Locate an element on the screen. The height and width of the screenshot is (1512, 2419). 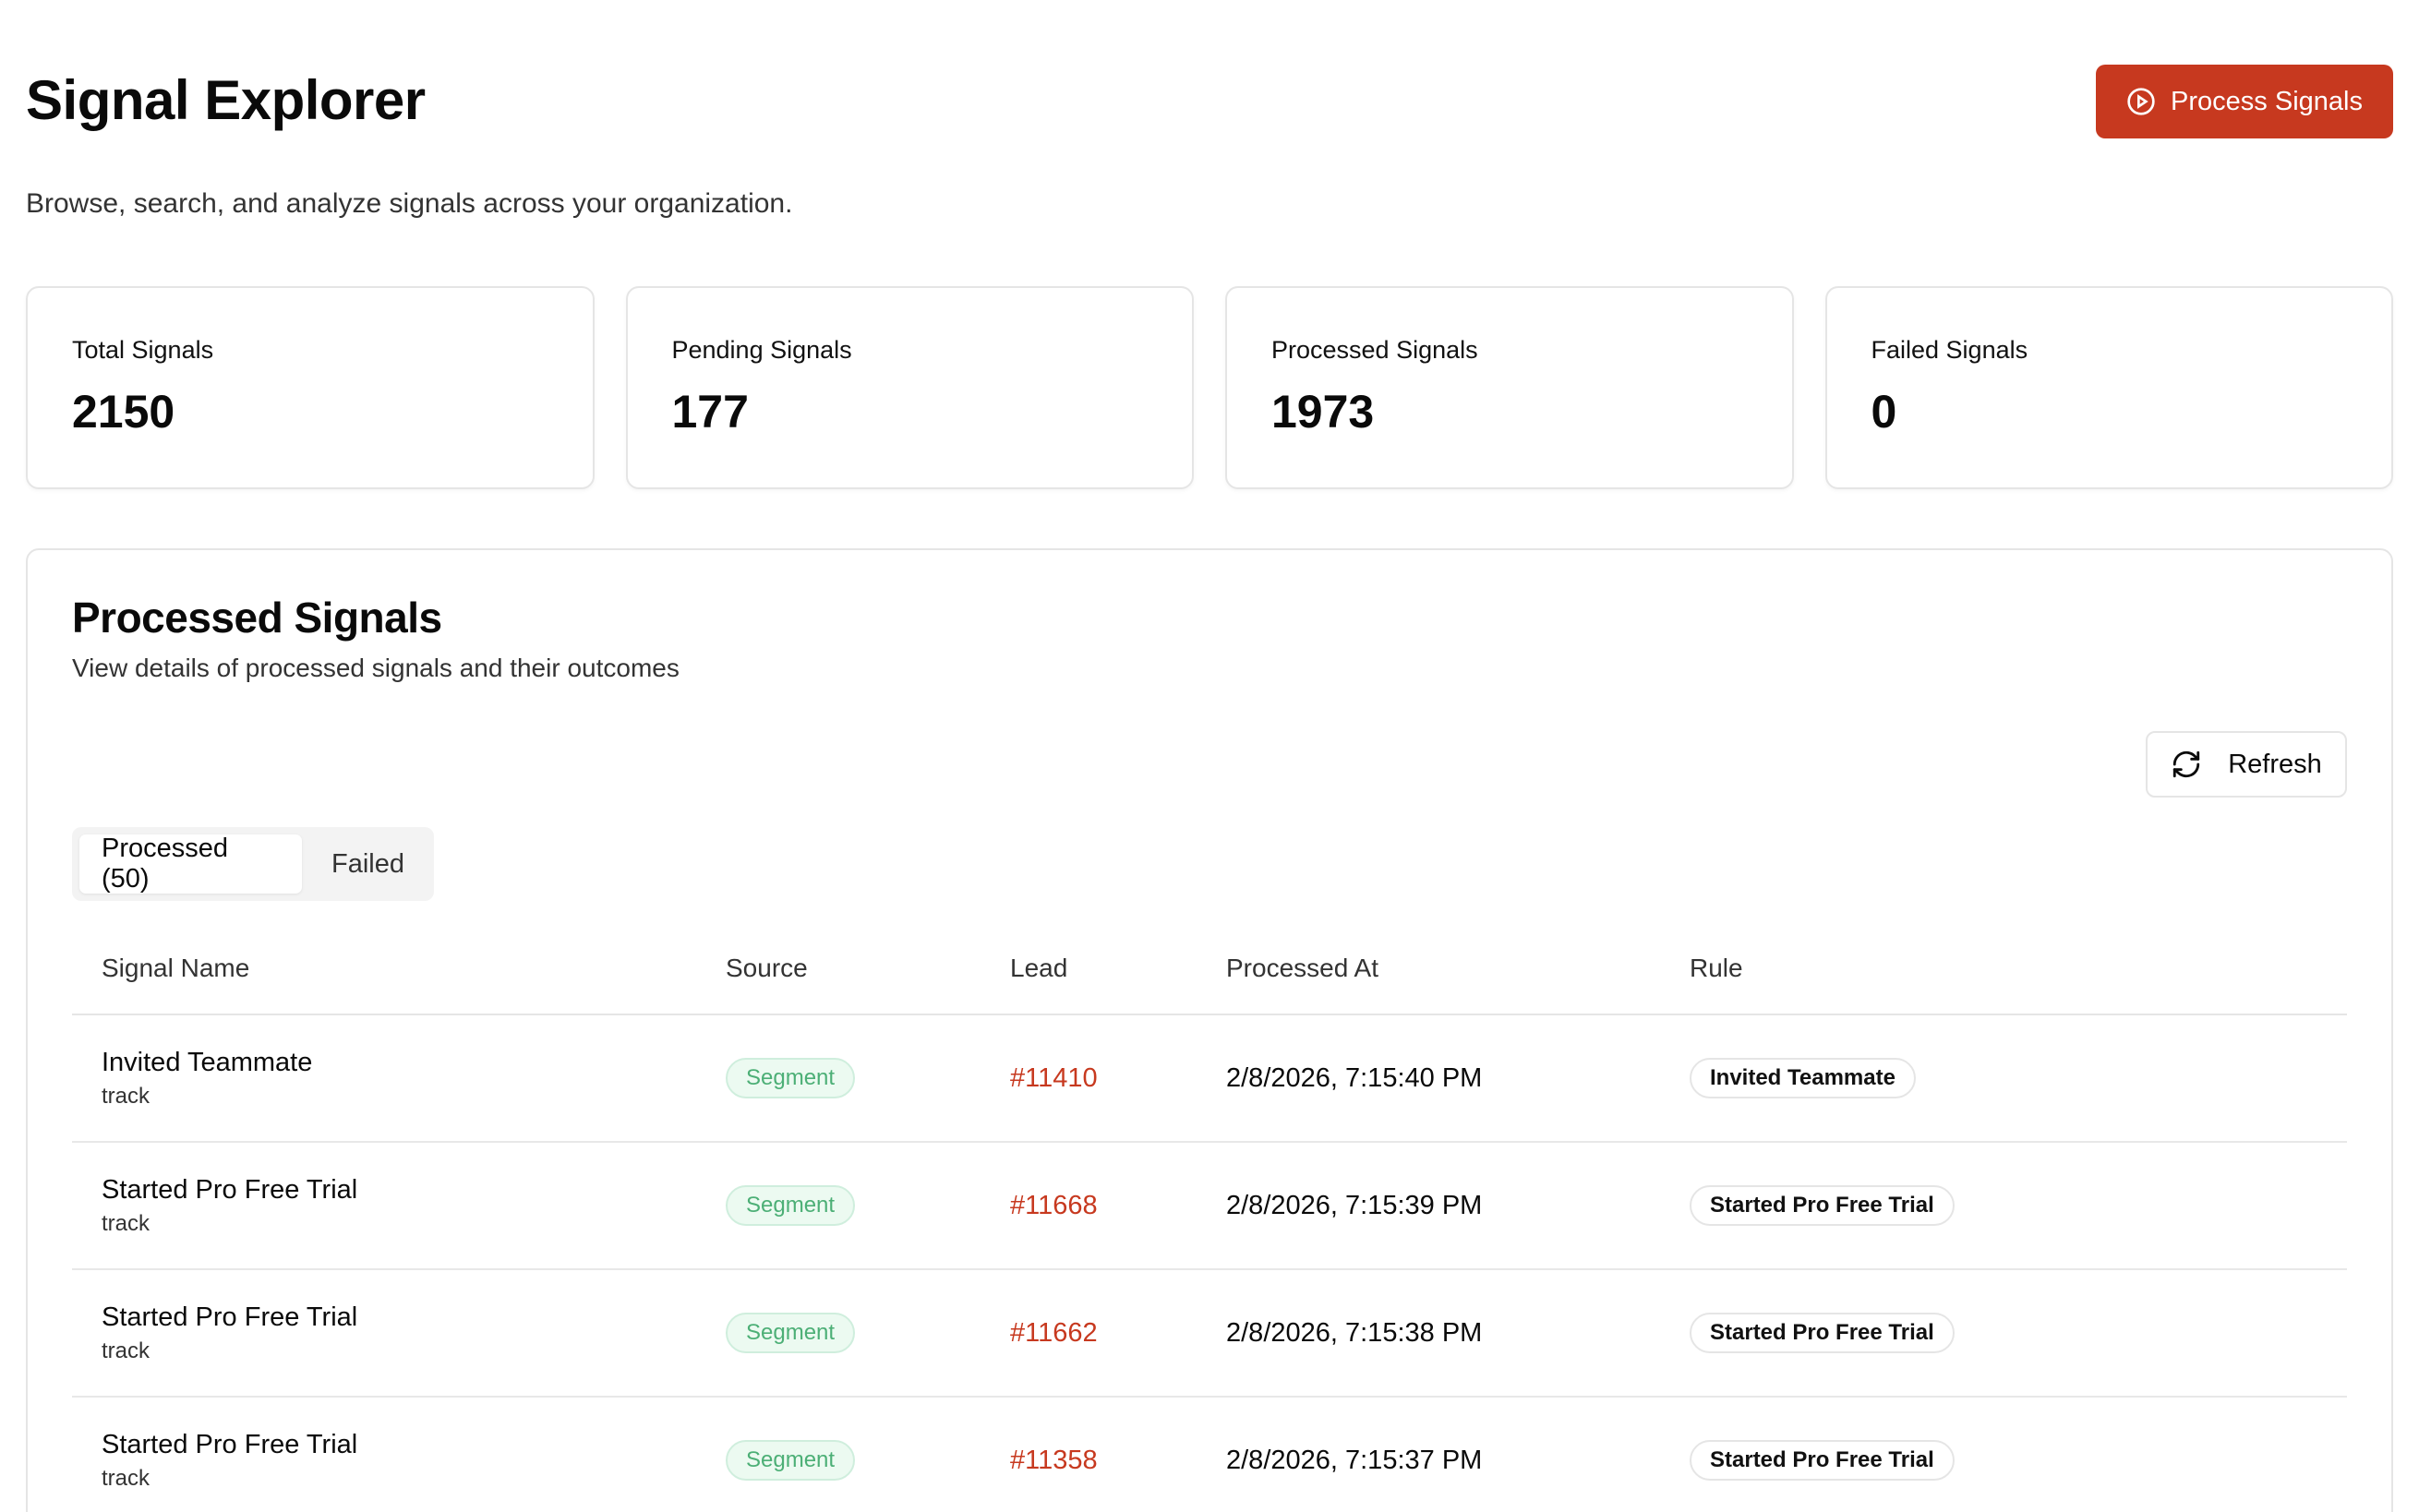
signal-name-cell: Invited Teammate track is located at coordinates (399, 1079).